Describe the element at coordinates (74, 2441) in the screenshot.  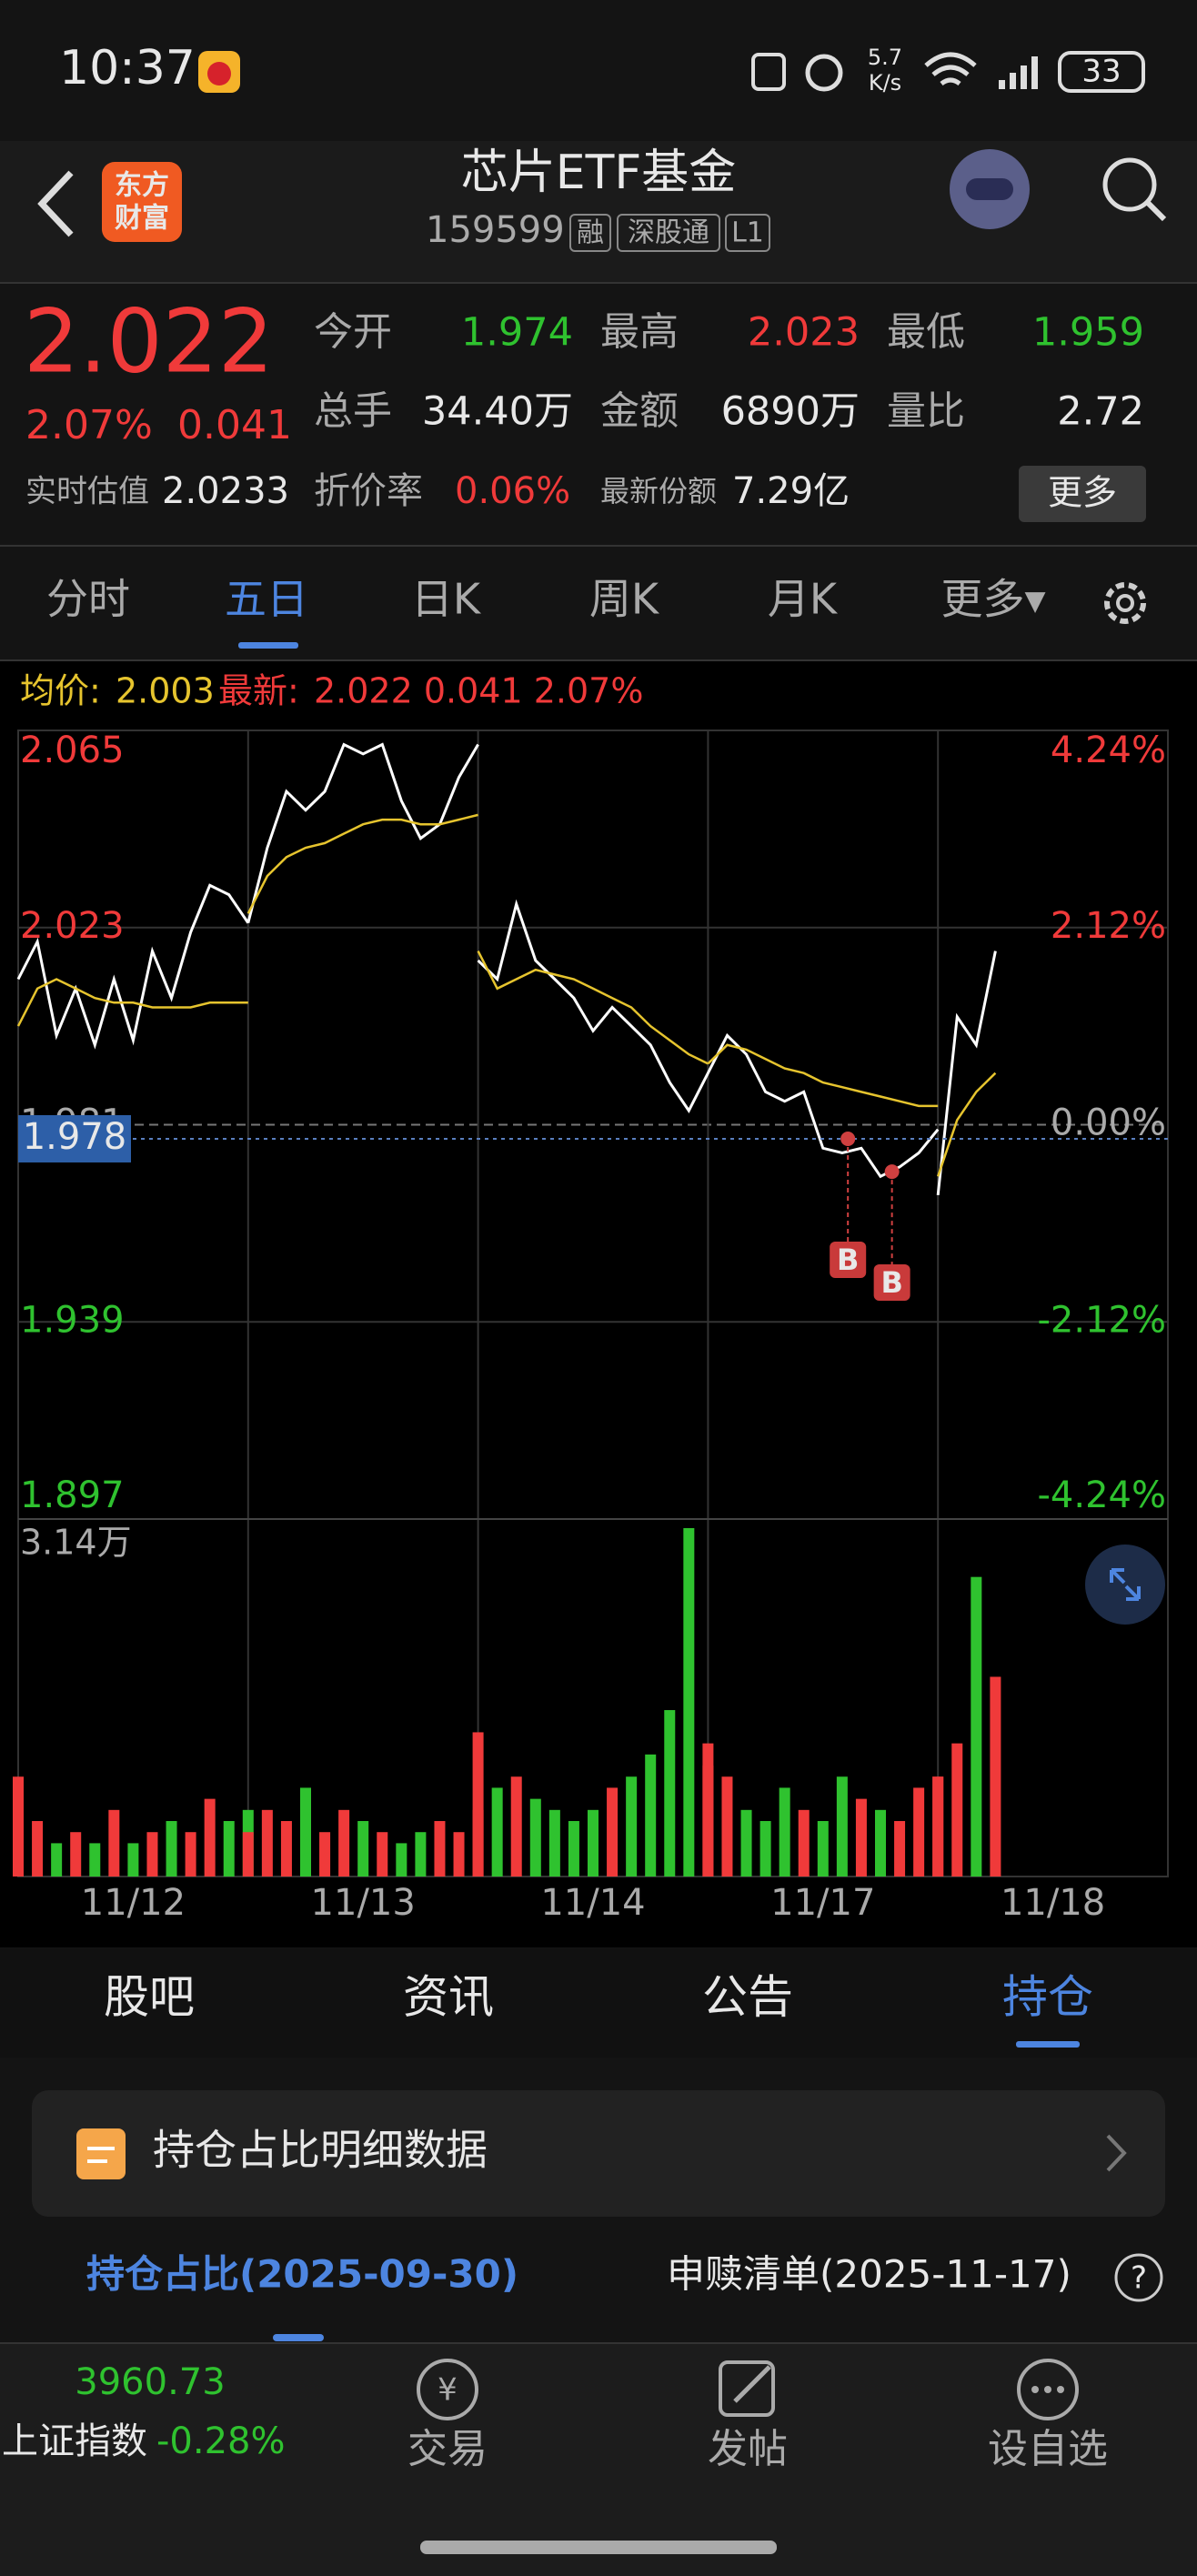
I see `index-name: 上证指数` at that location.